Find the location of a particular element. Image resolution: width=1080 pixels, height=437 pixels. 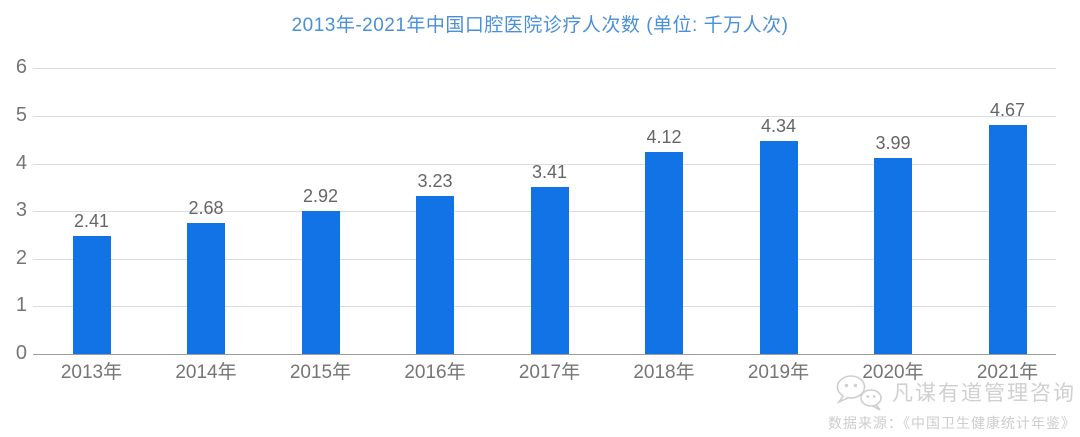

bar-2016年 is located at coordinates (435, 274).